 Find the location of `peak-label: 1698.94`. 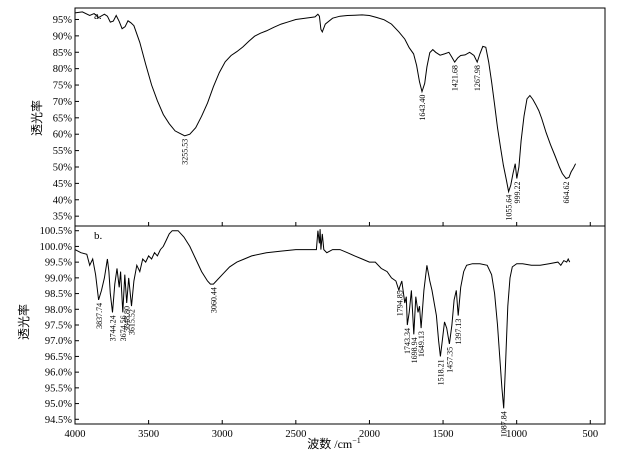

peak-label: 1698.94 is located at coordinates (414, 350).